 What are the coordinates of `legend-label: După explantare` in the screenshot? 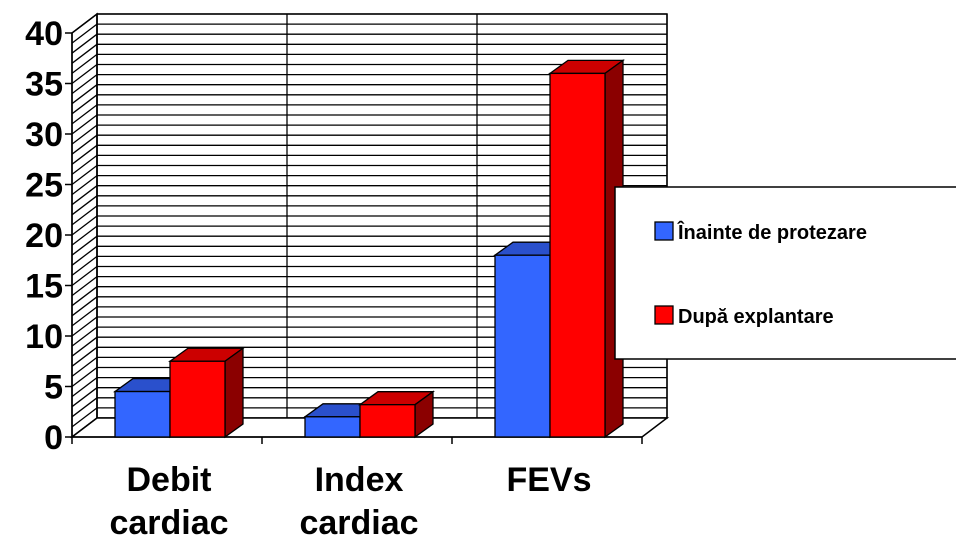 It's located at (756, 317).